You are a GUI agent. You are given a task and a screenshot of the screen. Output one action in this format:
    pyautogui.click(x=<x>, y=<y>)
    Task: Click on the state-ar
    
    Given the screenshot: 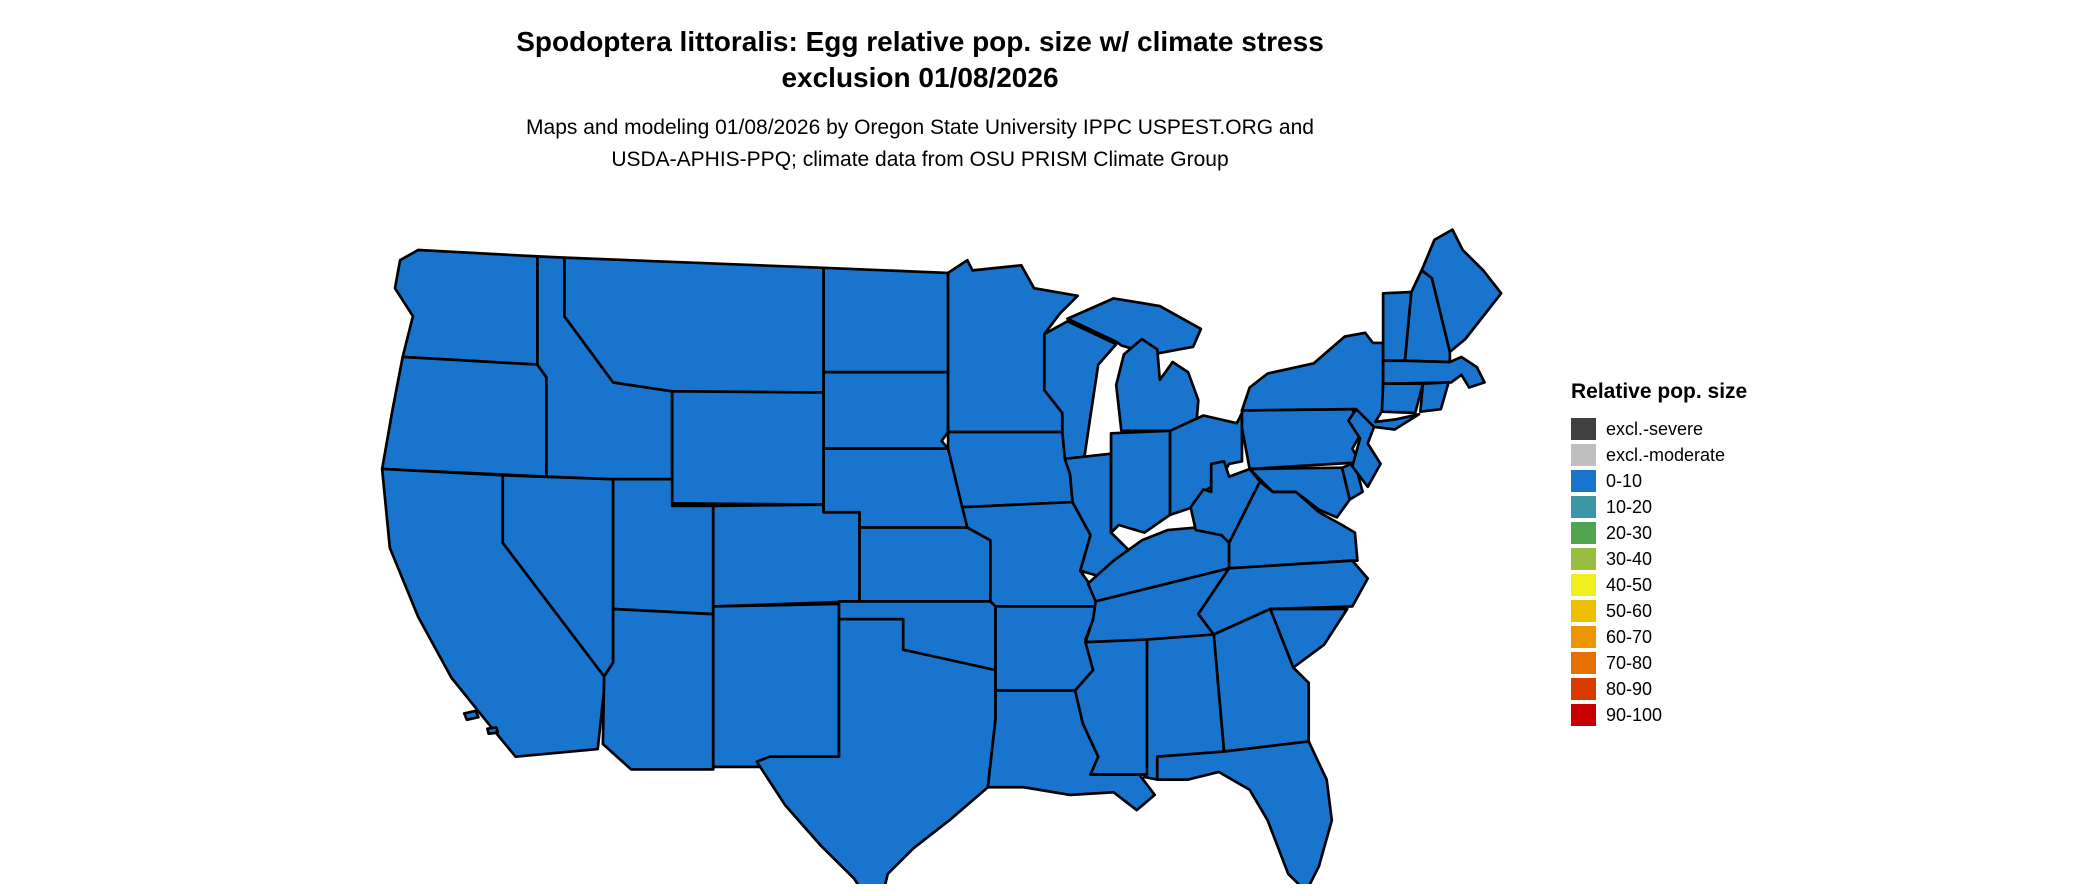 What is the action you would take?
    pyautogui.click(x=1047, y=648)
    